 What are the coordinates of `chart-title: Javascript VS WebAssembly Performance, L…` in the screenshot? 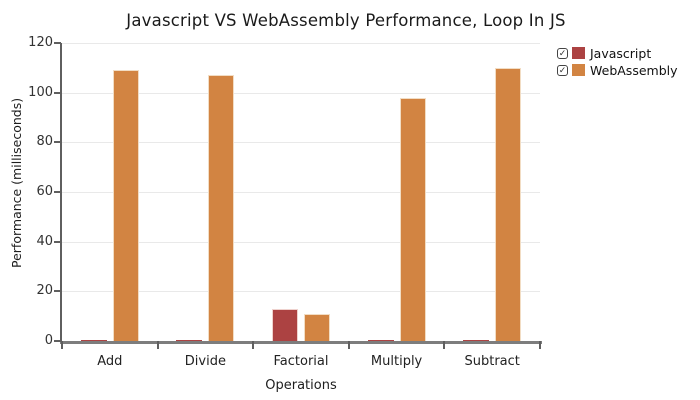 It's located at (346, 20).